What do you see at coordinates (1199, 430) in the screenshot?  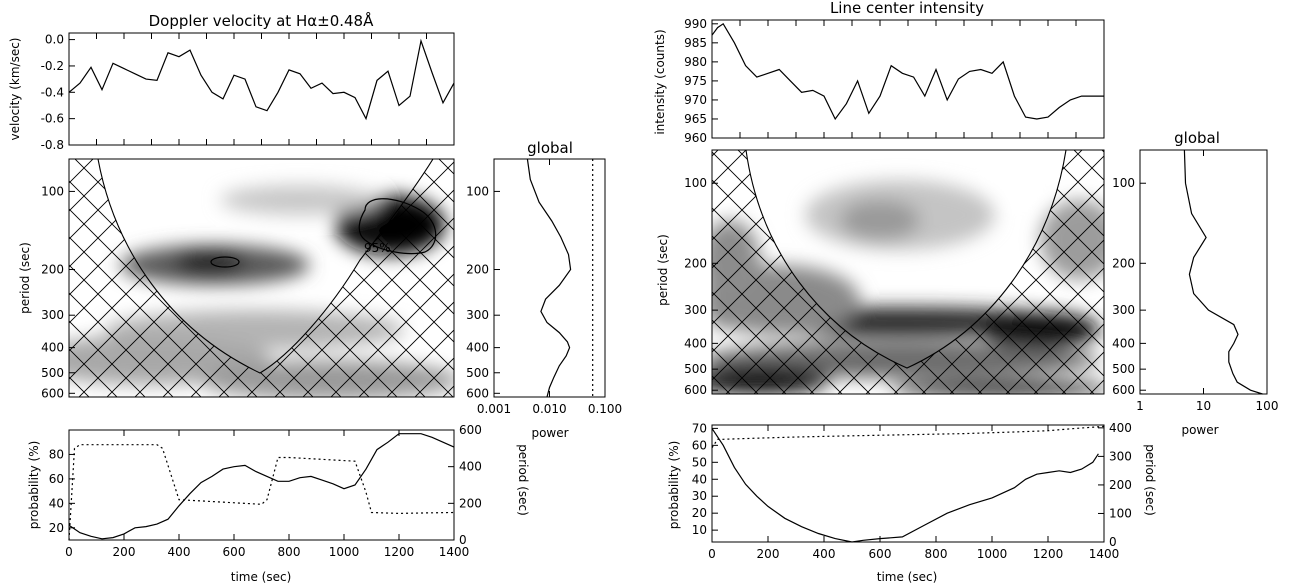 I see `right-global-xlabel: power` at bounding box center [1199, 430].